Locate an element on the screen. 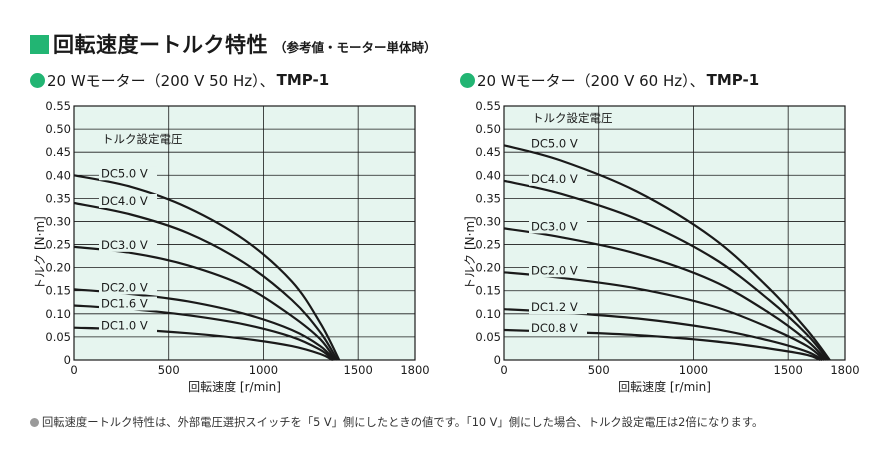 The width and height of the screenshot is (888, 458). series-label: DC1.6 V is located at coordinates (124, 304).